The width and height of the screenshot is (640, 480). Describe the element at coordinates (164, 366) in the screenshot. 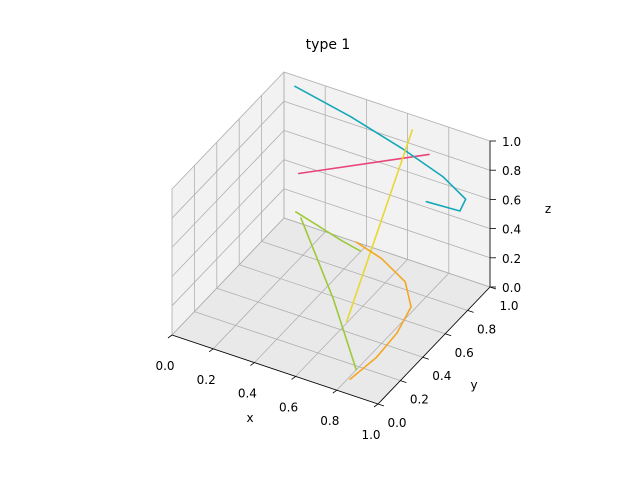

I see `x-tick-label: 0.0` at that location.